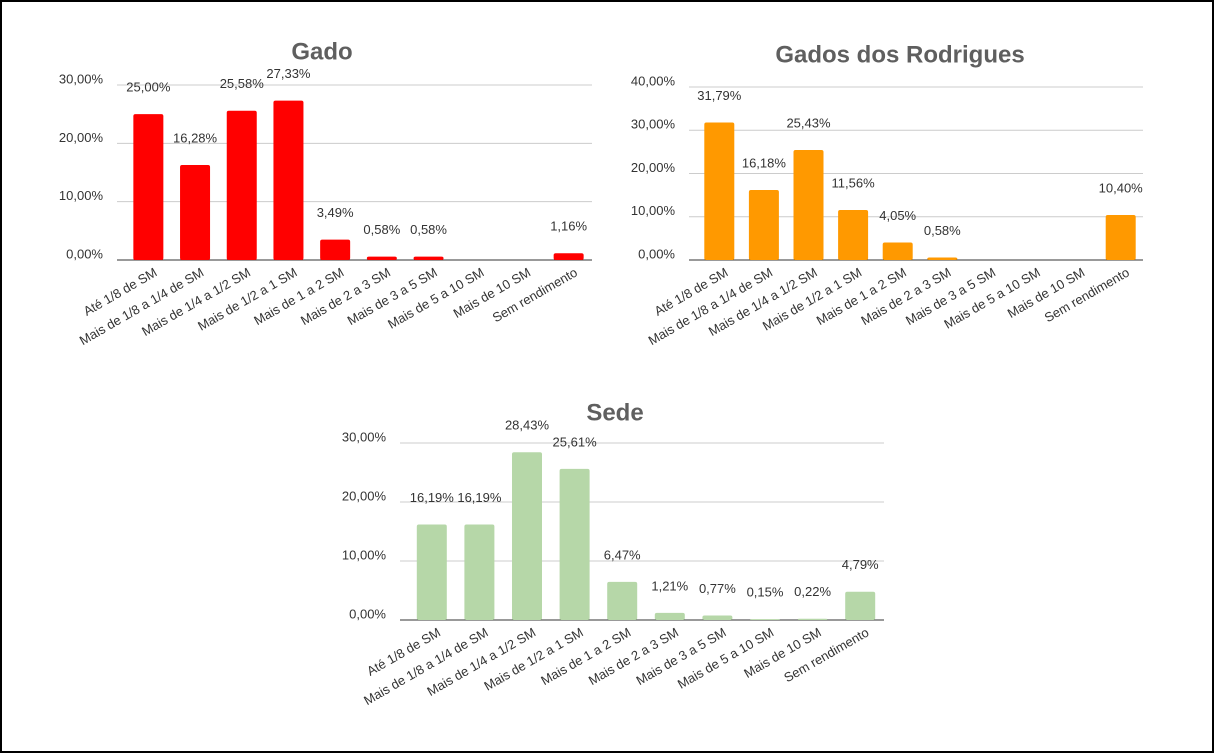 This screenshot has width=1216, height=753. I want to click on data-label: 25,00%, so click(148, 87).